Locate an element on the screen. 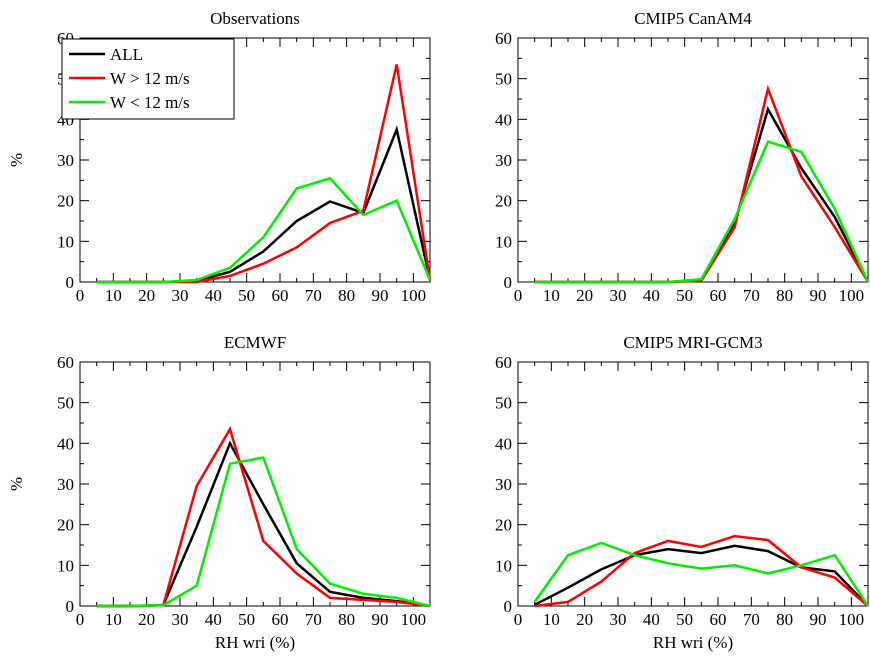 The height and width of the screenshot is (660, 870). legend: ALL W > 12 m/s W < 12 m/s is located at coordinates (148, 79).